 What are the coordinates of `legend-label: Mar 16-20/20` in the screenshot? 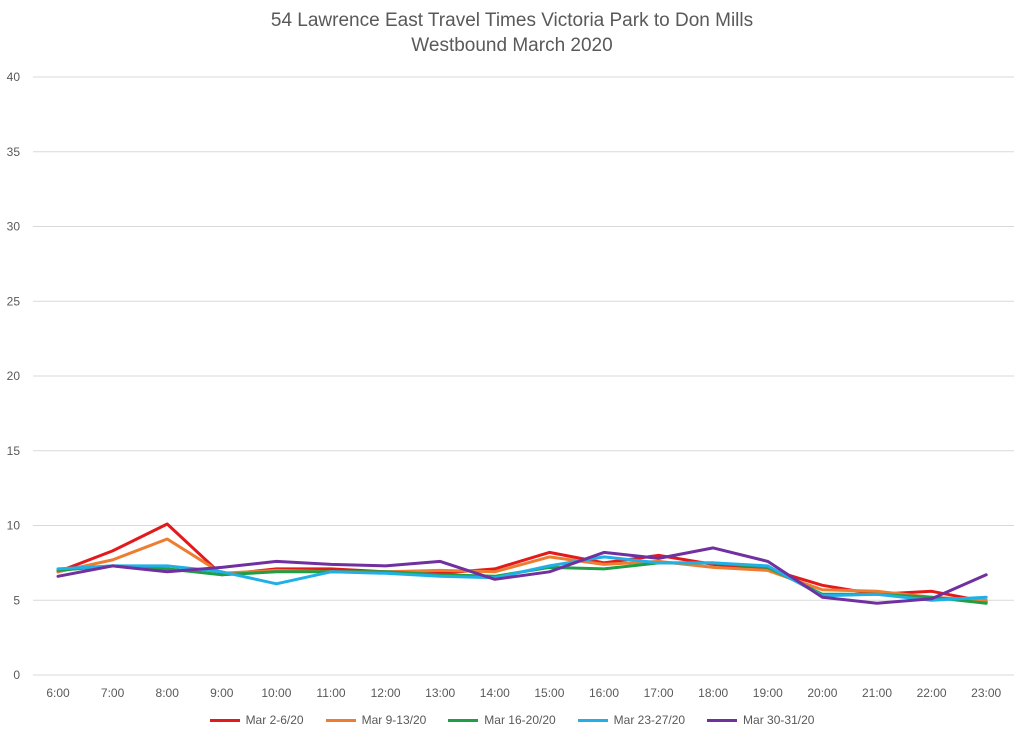 It's located at (520, 720).